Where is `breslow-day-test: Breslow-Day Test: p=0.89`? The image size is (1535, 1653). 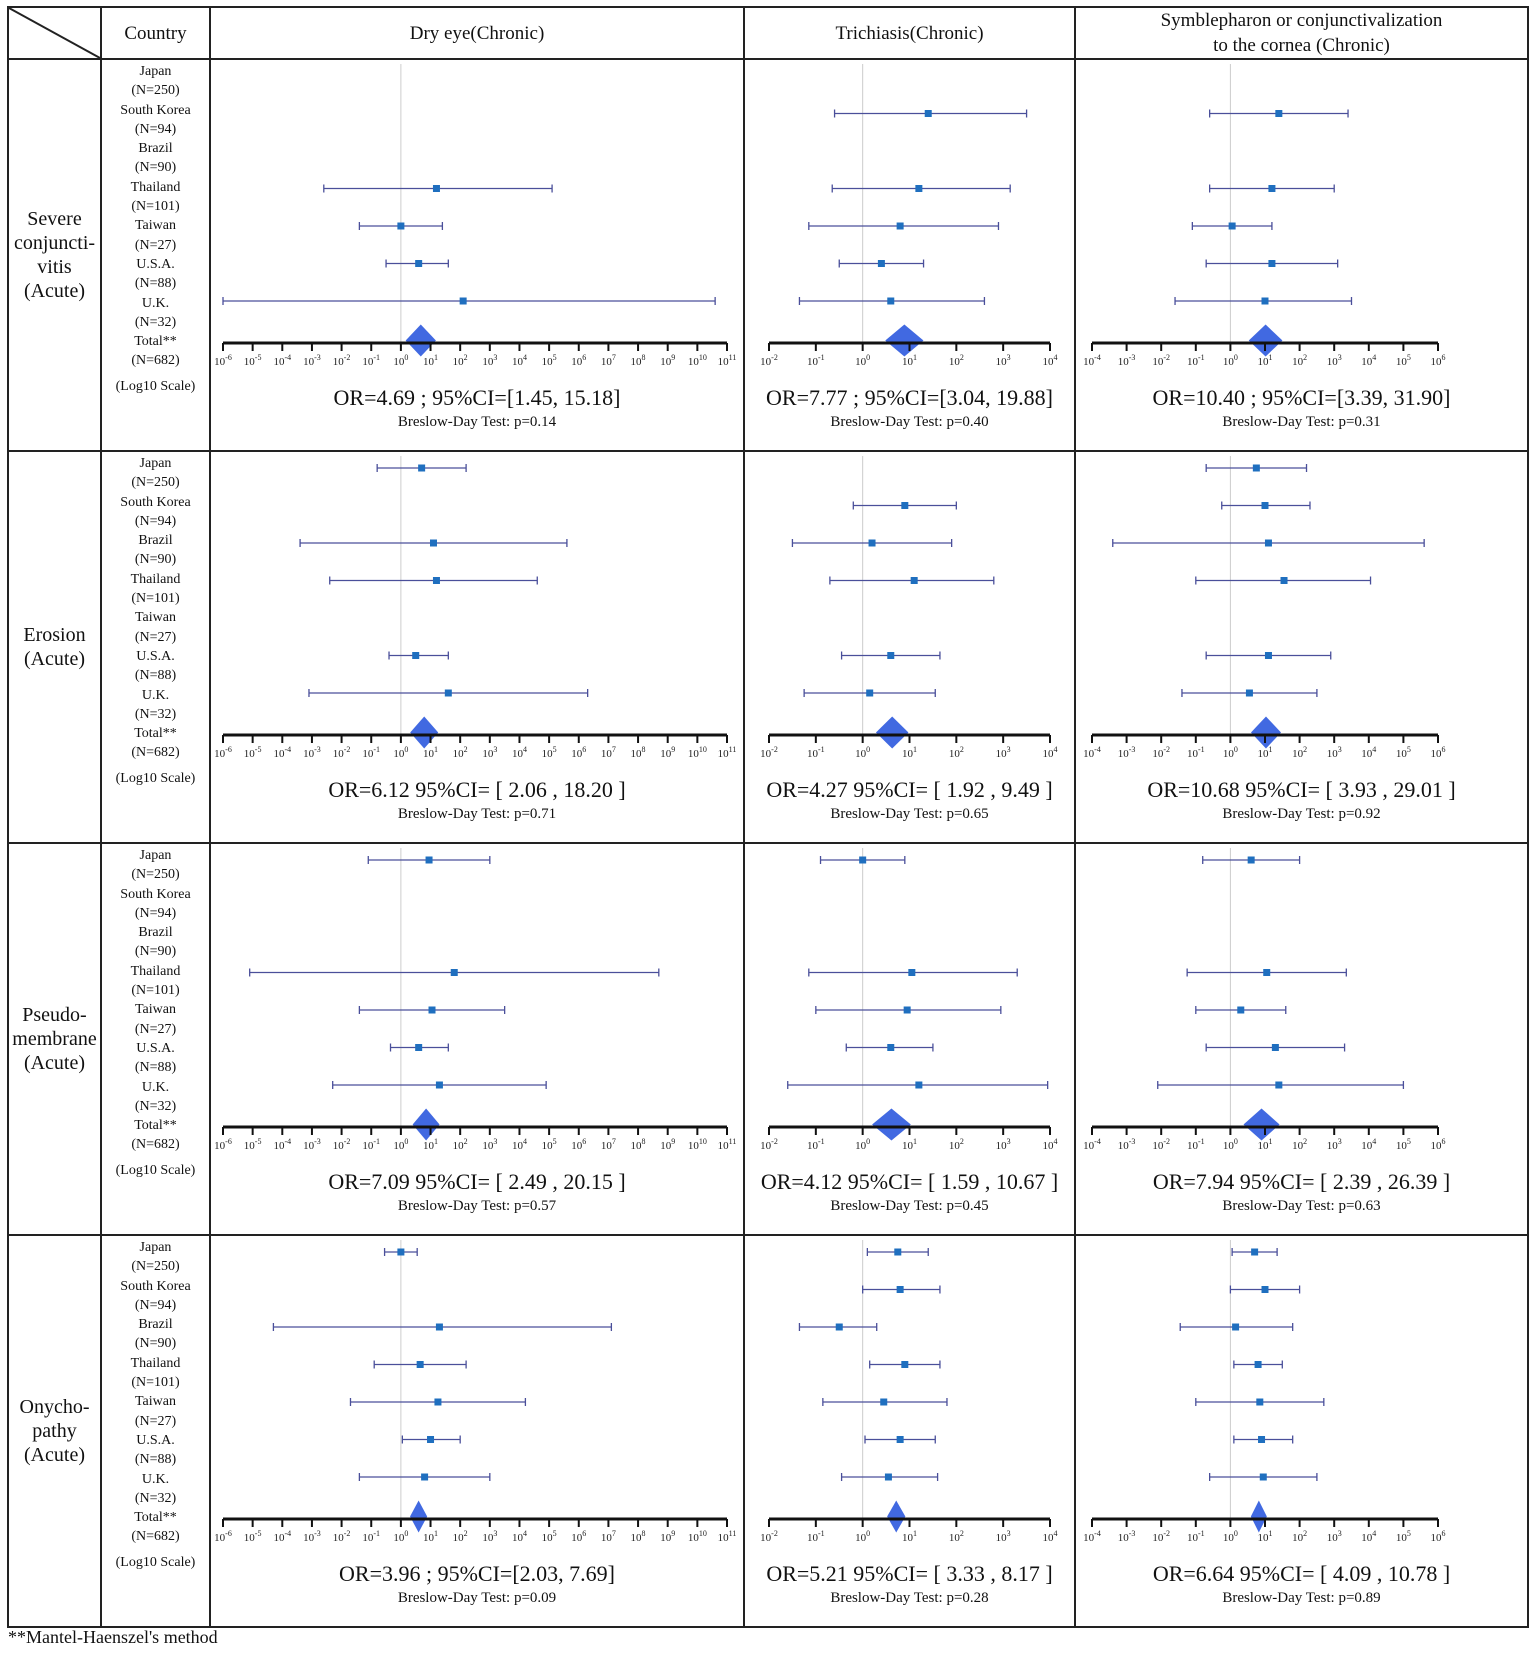 breslow-day-test: Breslow-Day Test: p=0.89 is located at coordinates (1301, 1598).